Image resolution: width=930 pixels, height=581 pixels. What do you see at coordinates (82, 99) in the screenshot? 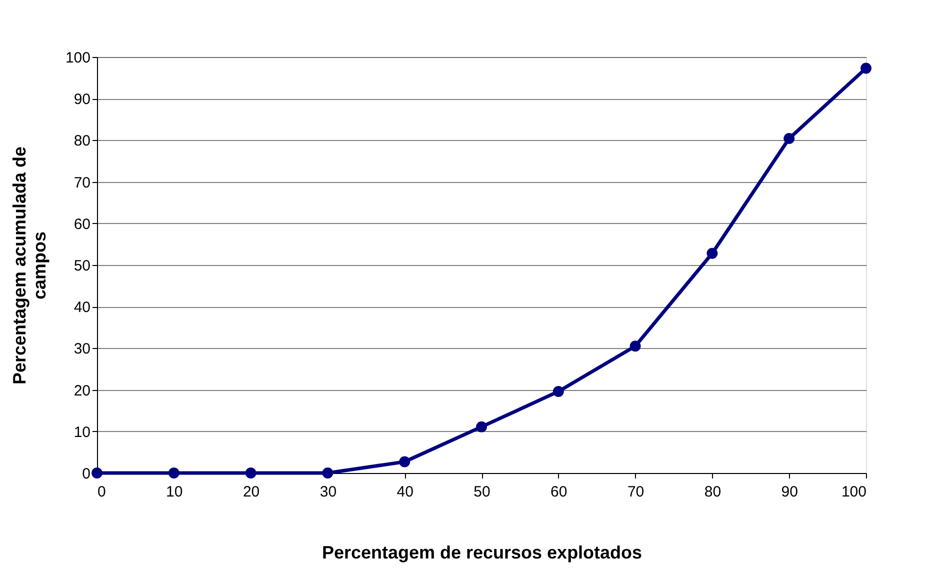
I see `y-tick-label: 90` at bounding box center [82, 99].